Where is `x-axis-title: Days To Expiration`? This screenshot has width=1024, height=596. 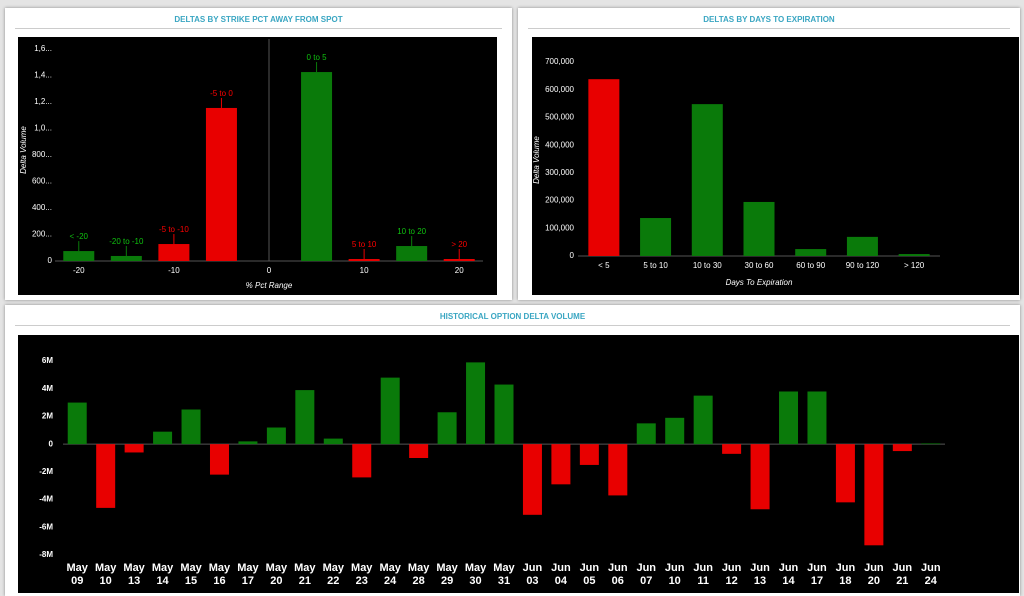 x-axis-title: Days To Expiration is located at coordinates (759, 282).